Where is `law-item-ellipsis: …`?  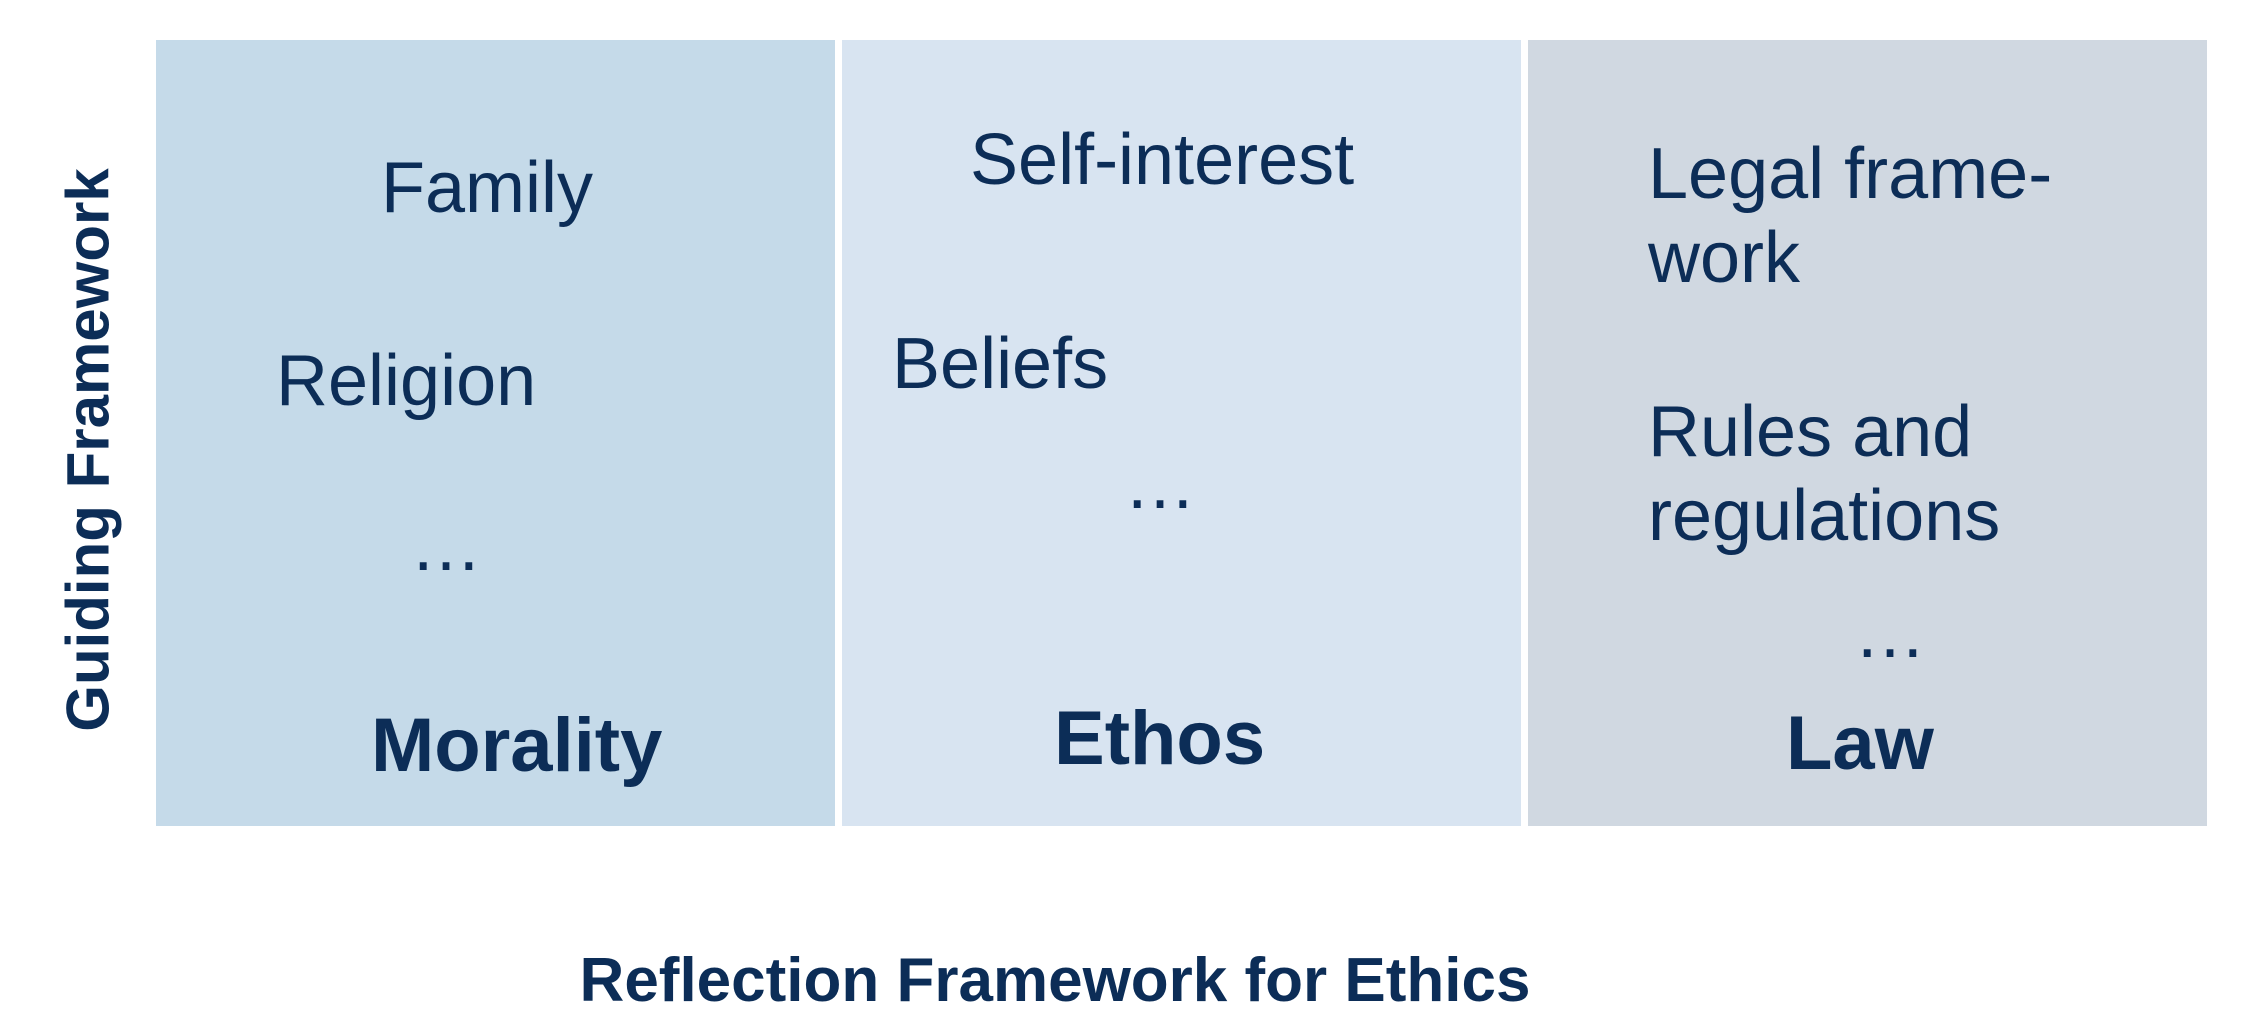
law-item-ellipsis: … is located at coordinates (1890, 633).